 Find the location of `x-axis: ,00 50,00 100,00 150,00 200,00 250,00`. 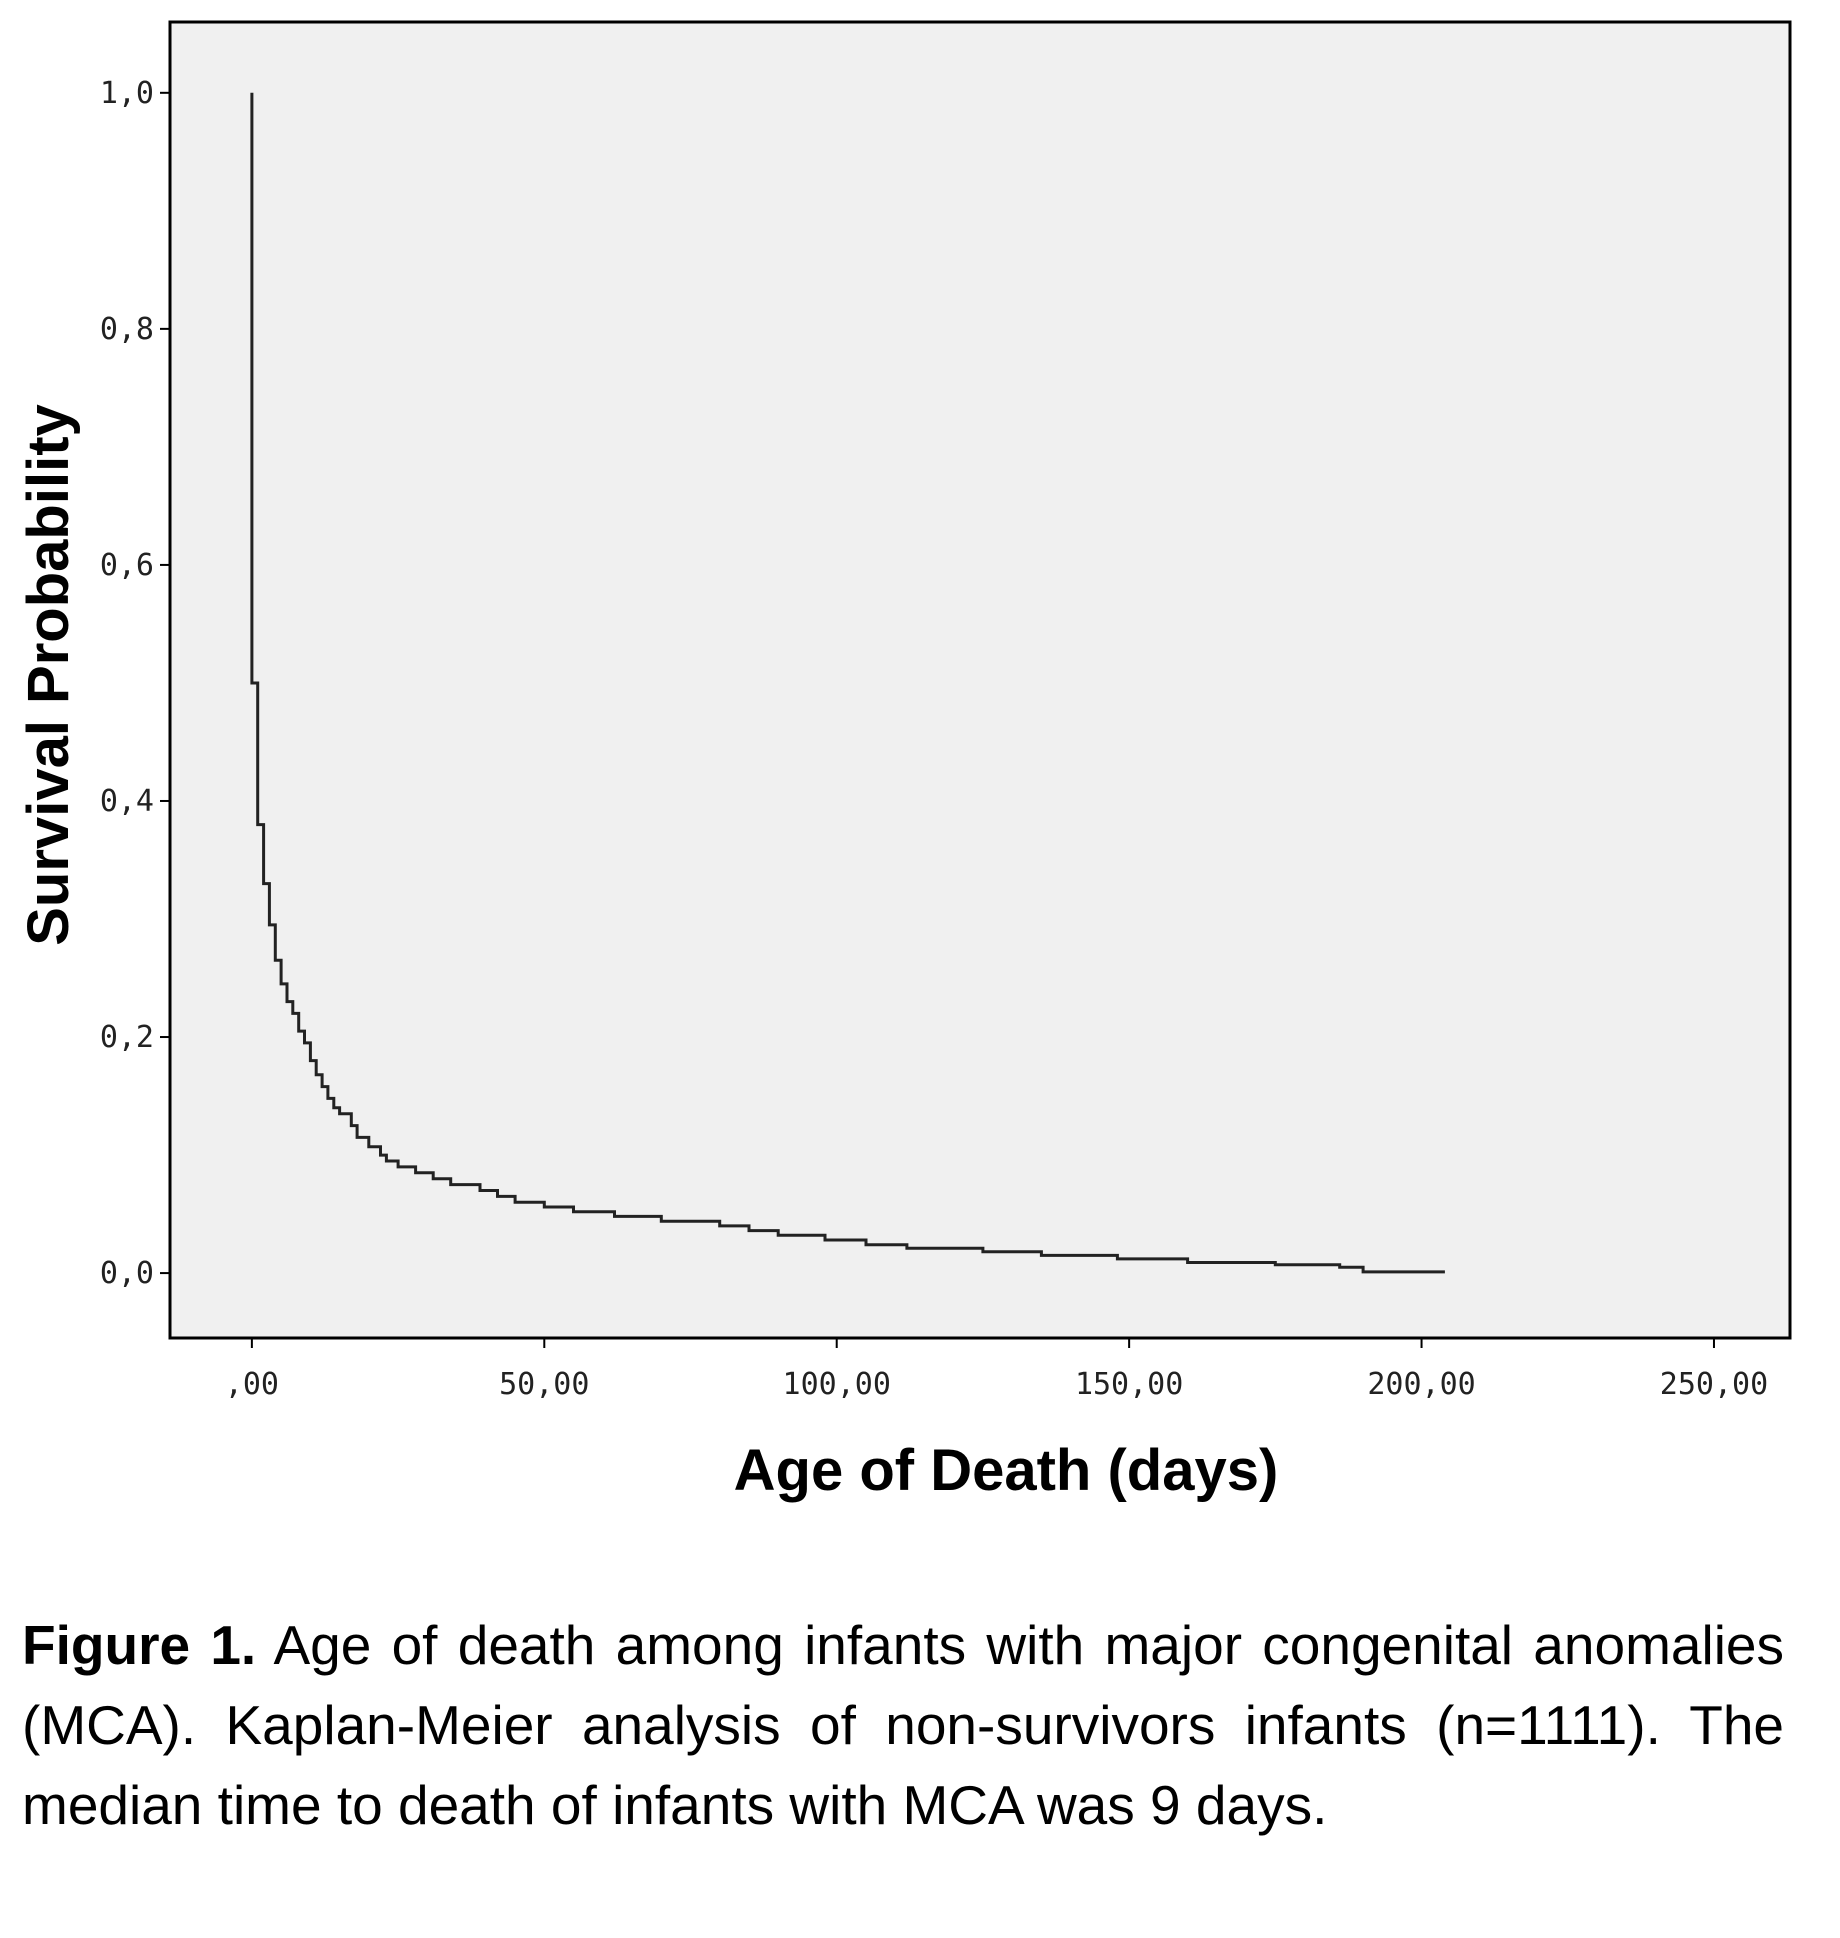

x-axis: ,00 50,00 100,00 150,00 200,00 250,00 is located at coordinates (996, 1370).